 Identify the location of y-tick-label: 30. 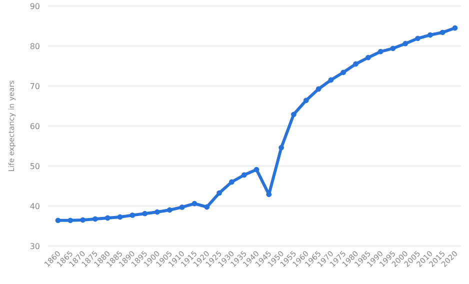
(35, 246).